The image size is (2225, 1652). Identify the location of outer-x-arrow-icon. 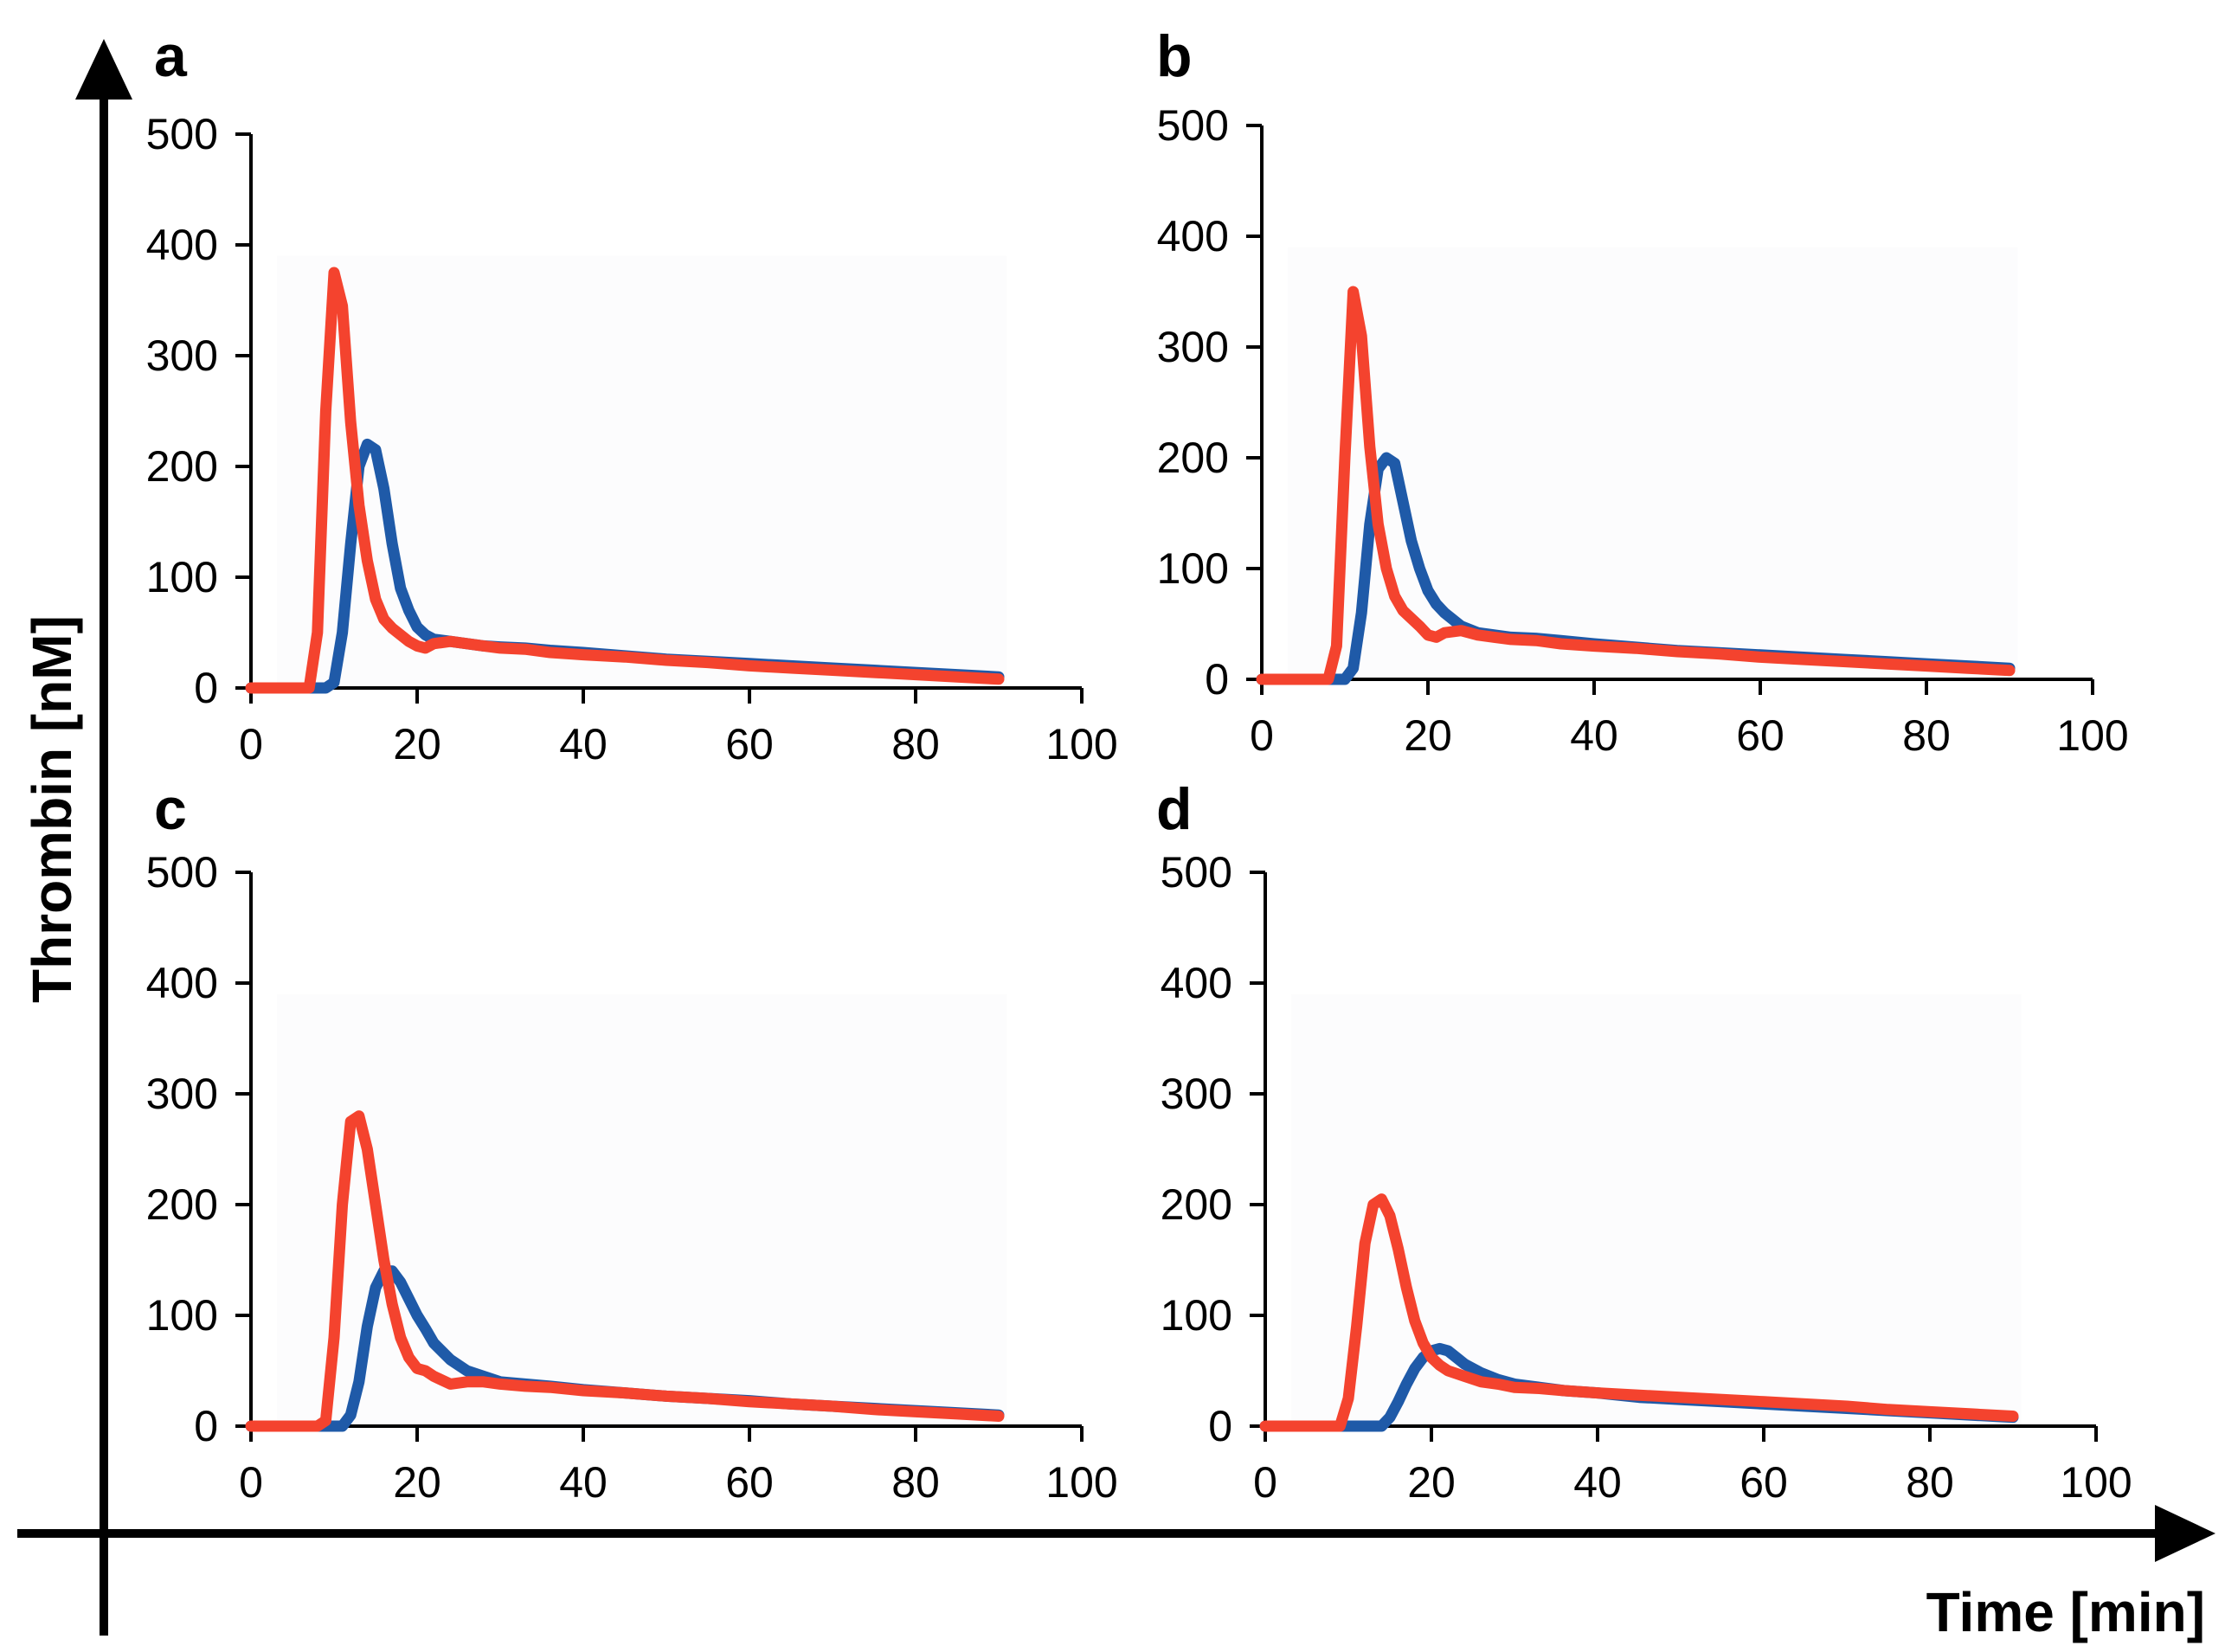
(2185, 1533).